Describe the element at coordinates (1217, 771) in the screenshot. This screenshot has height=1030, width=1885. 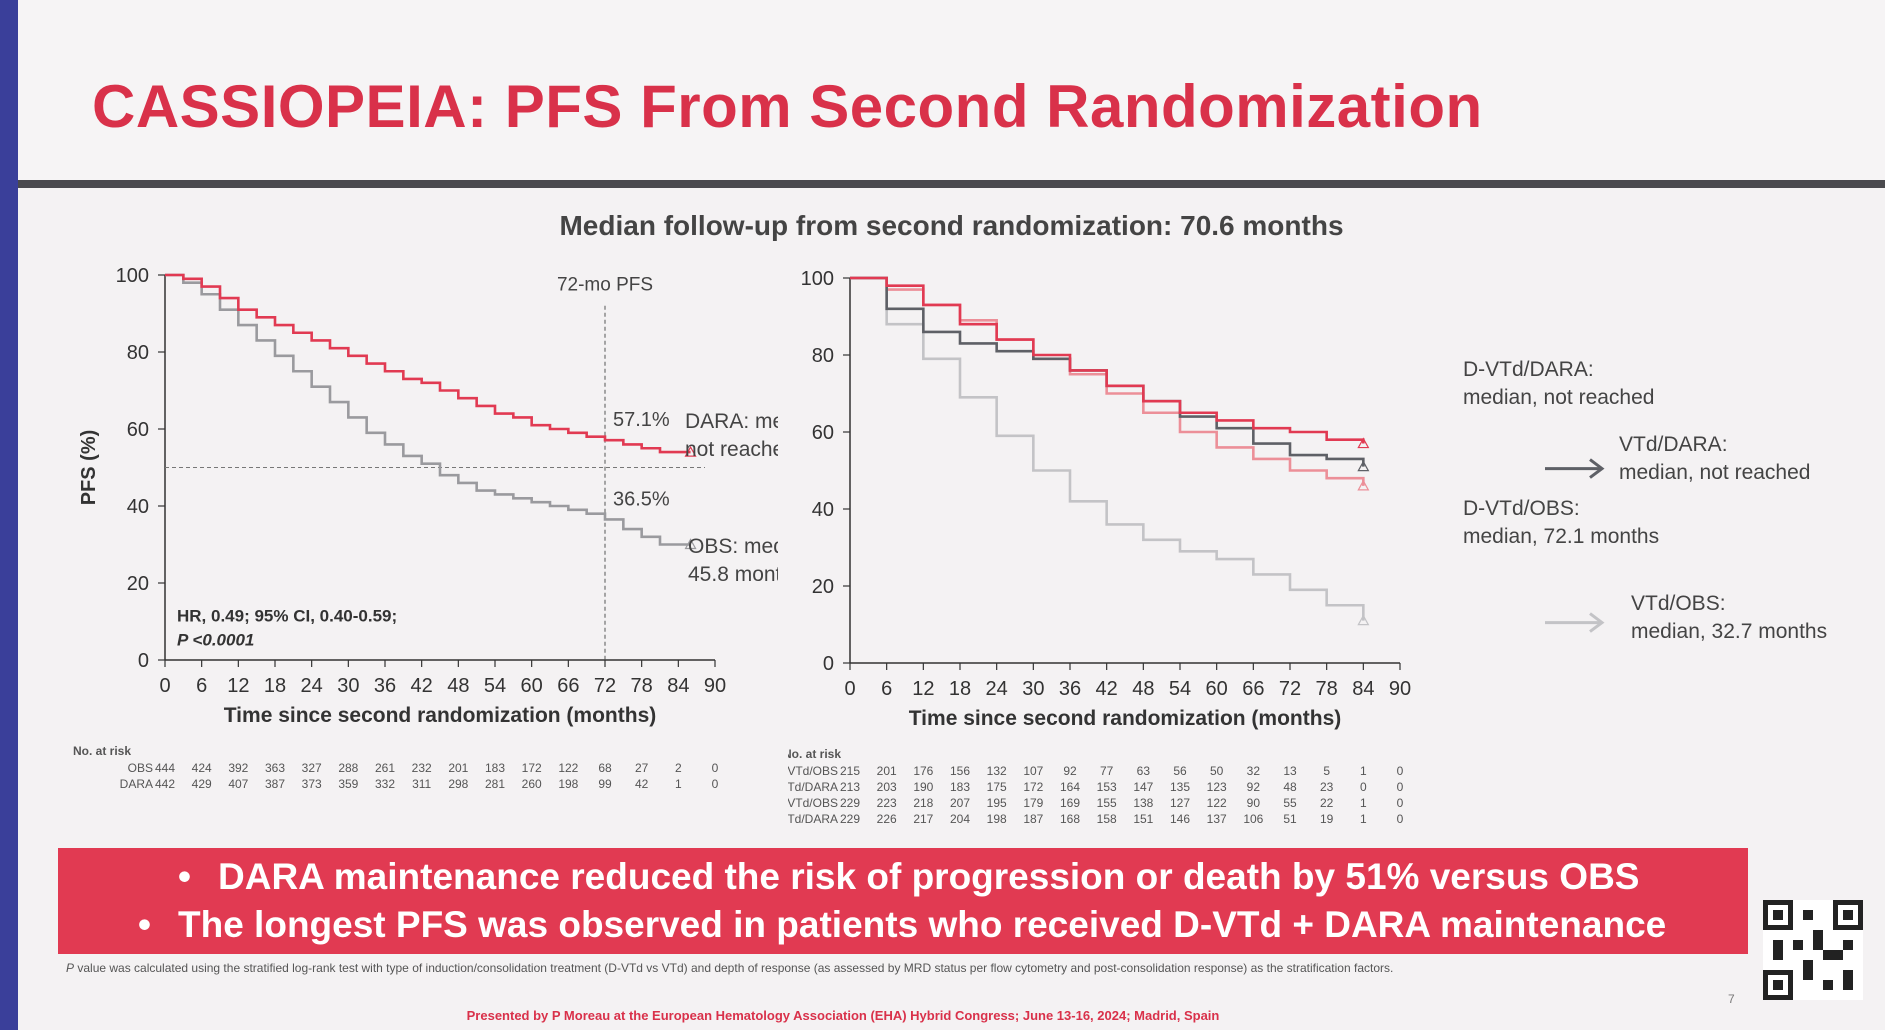
I see `risk-value: 50` at that location.